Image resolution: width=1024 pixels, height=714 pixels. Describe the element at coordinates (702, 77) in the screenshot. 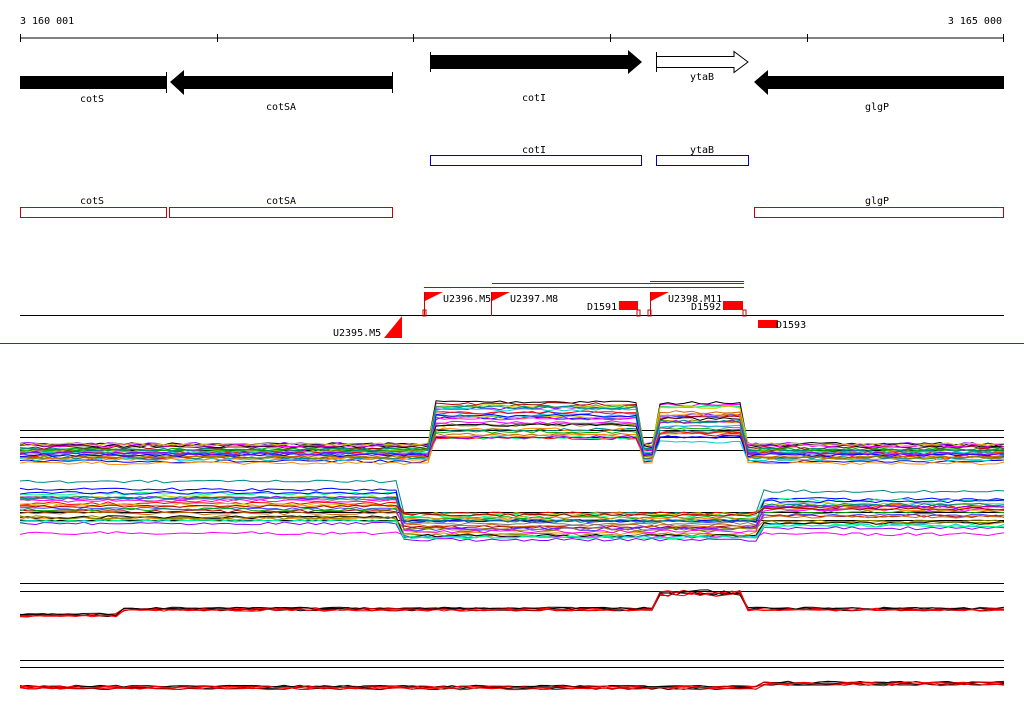

I see `gene-ytaB-label: ytaB` at that location.